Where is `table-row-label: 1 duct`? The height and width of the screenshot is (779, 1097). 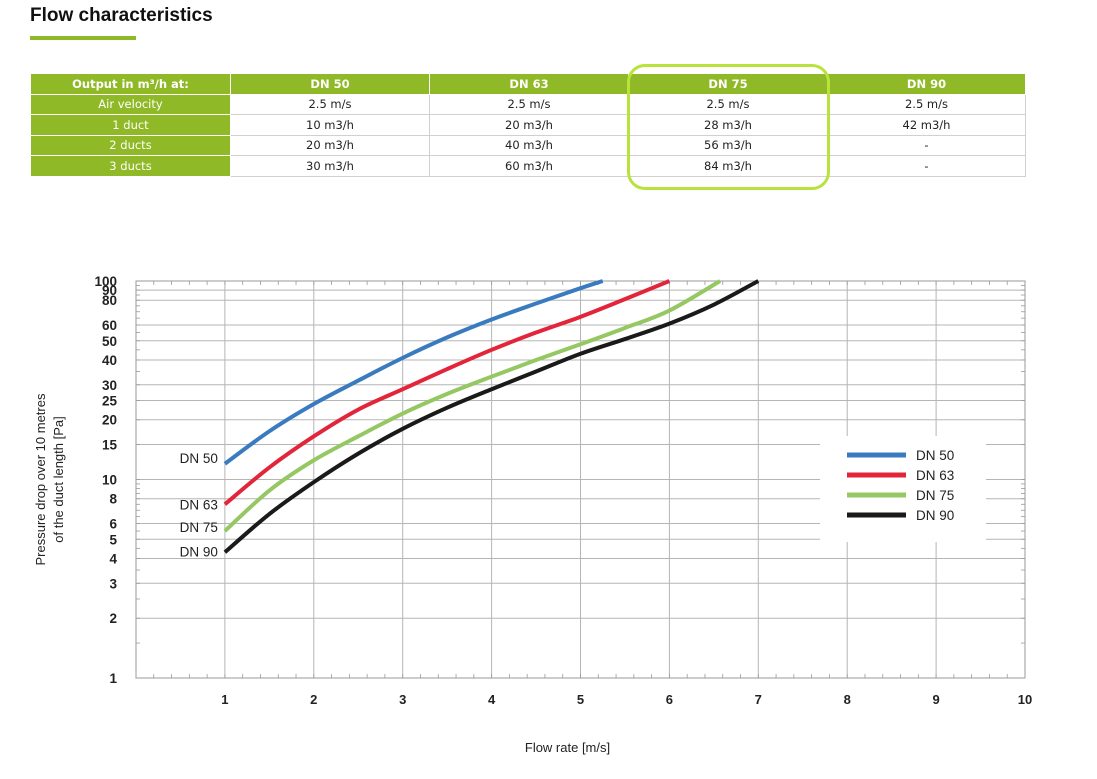 table-row-label: 1 duct is located at coordinates (130, 125).